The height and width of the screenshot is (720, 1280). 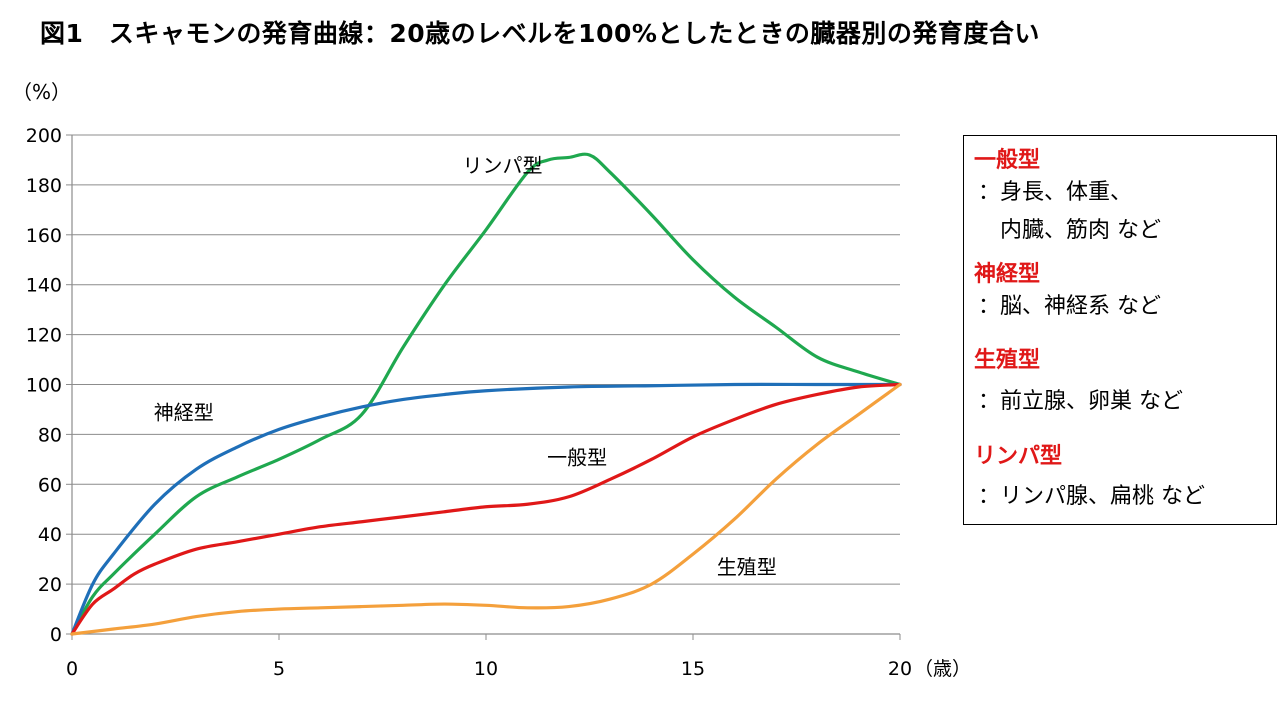 What do you see at coordinates (1091, 496) in the screenshot?
I see `legend-desc-lymphoid: ：リンパ腺、扁桃 など` at bounding box center [1091, 496].